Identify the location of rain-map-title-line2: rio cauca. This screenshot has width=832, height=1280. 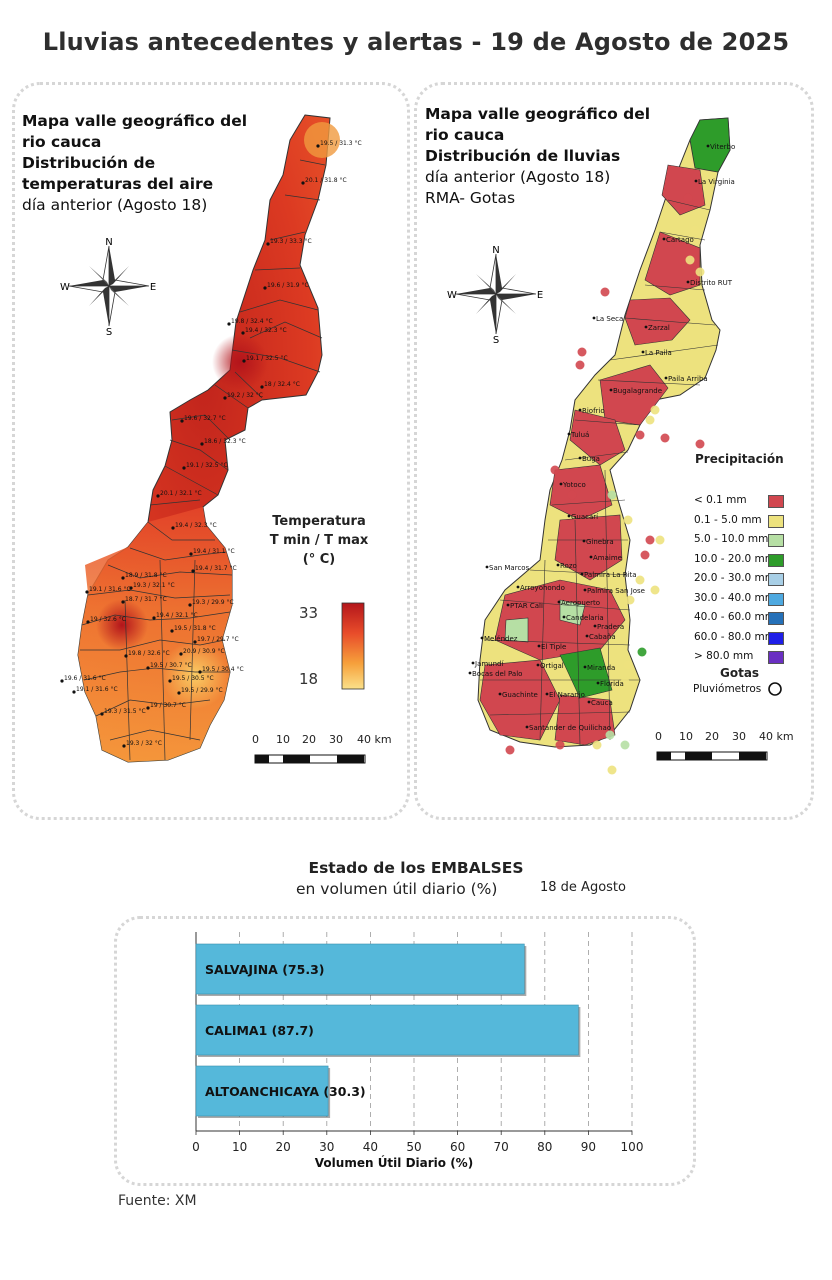
(465, 135).